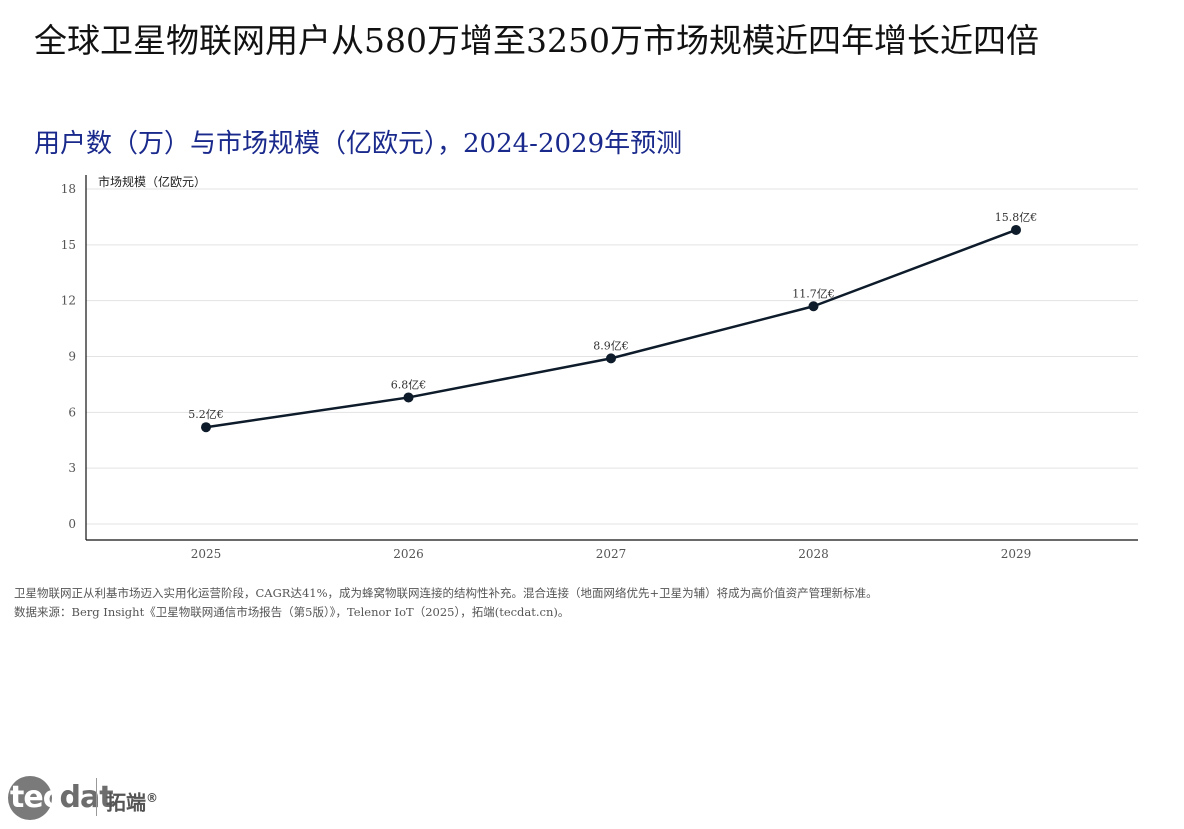 This screenshot has width=1184, height=829. What do you see at coordinates (72, 524) in the screenshot?
I see `y-tick-label: 0` at bounding box center [72, 524].